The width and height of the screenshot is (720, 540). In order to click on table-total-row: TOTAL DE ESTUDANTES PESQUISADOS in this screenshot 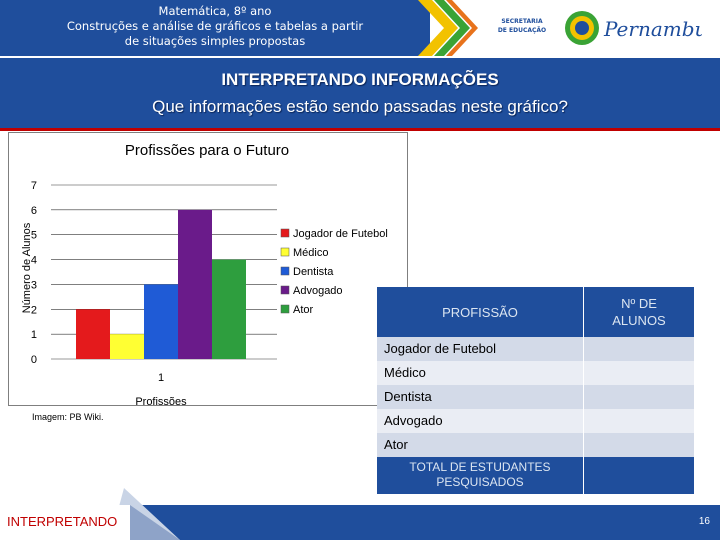, I will do `click(535, 475)`.